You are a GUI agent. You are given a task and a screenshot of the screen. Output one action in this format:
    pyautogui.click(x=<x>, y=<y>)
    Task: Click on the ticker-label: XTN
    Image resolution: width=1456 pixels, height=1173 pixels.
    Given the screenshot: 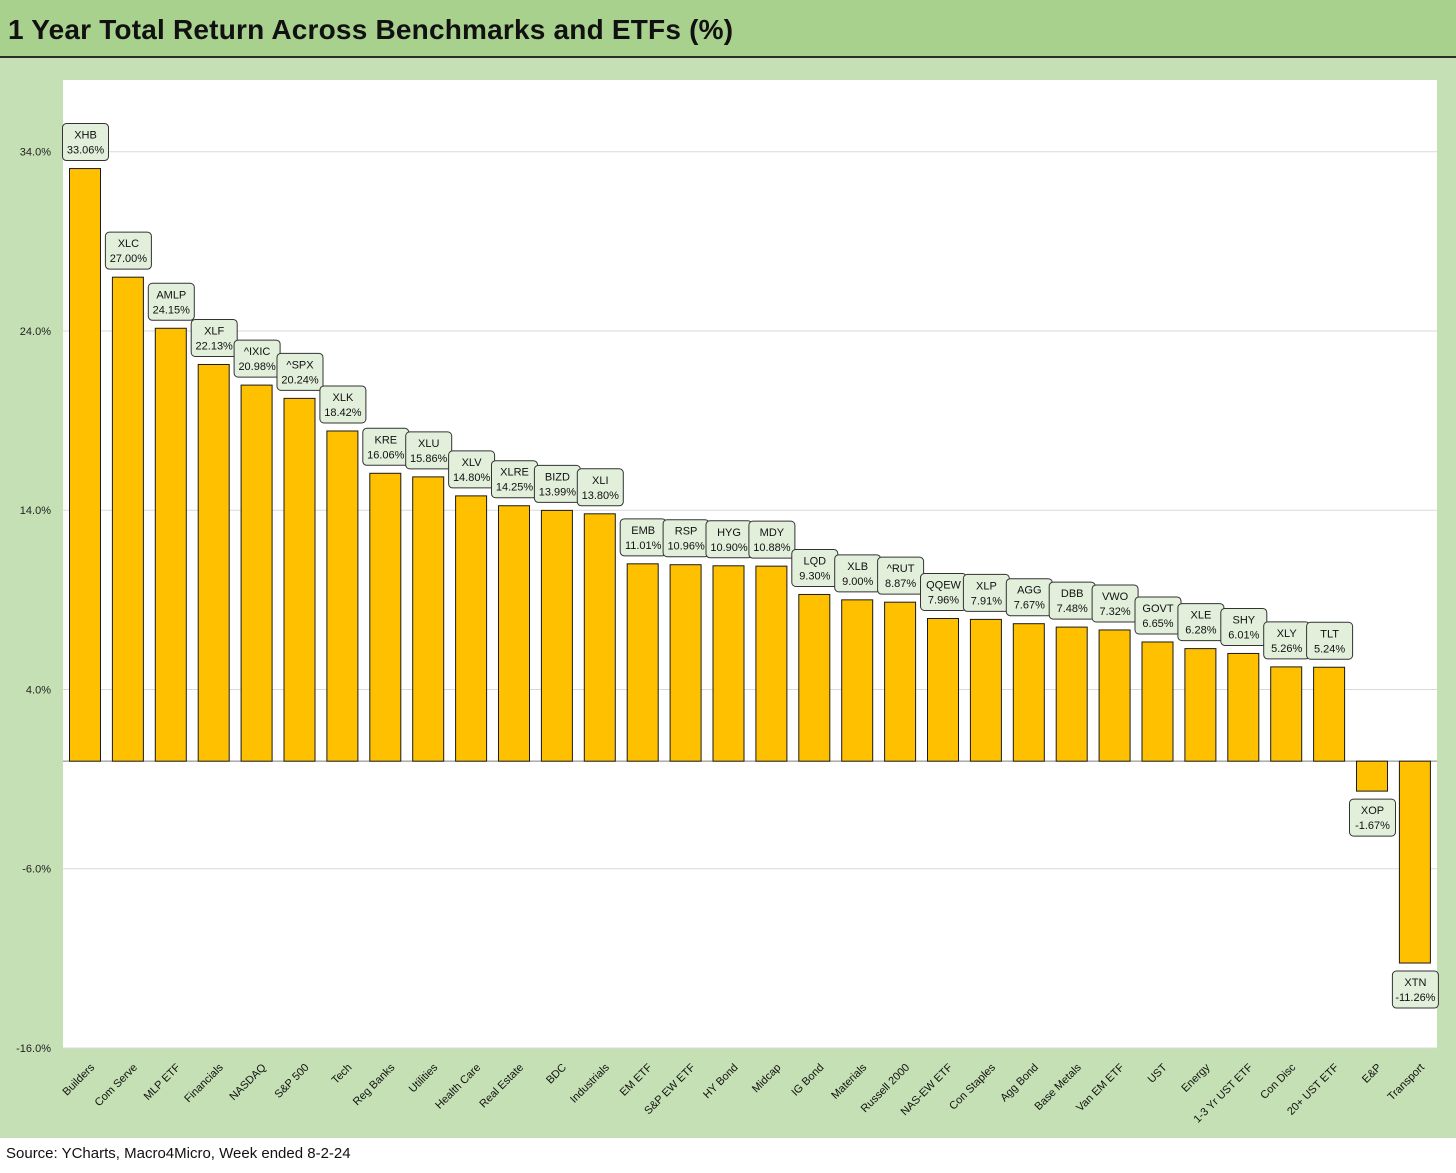 What is the action you would take?
    pyautogui.click(x=1415, y=983)
    